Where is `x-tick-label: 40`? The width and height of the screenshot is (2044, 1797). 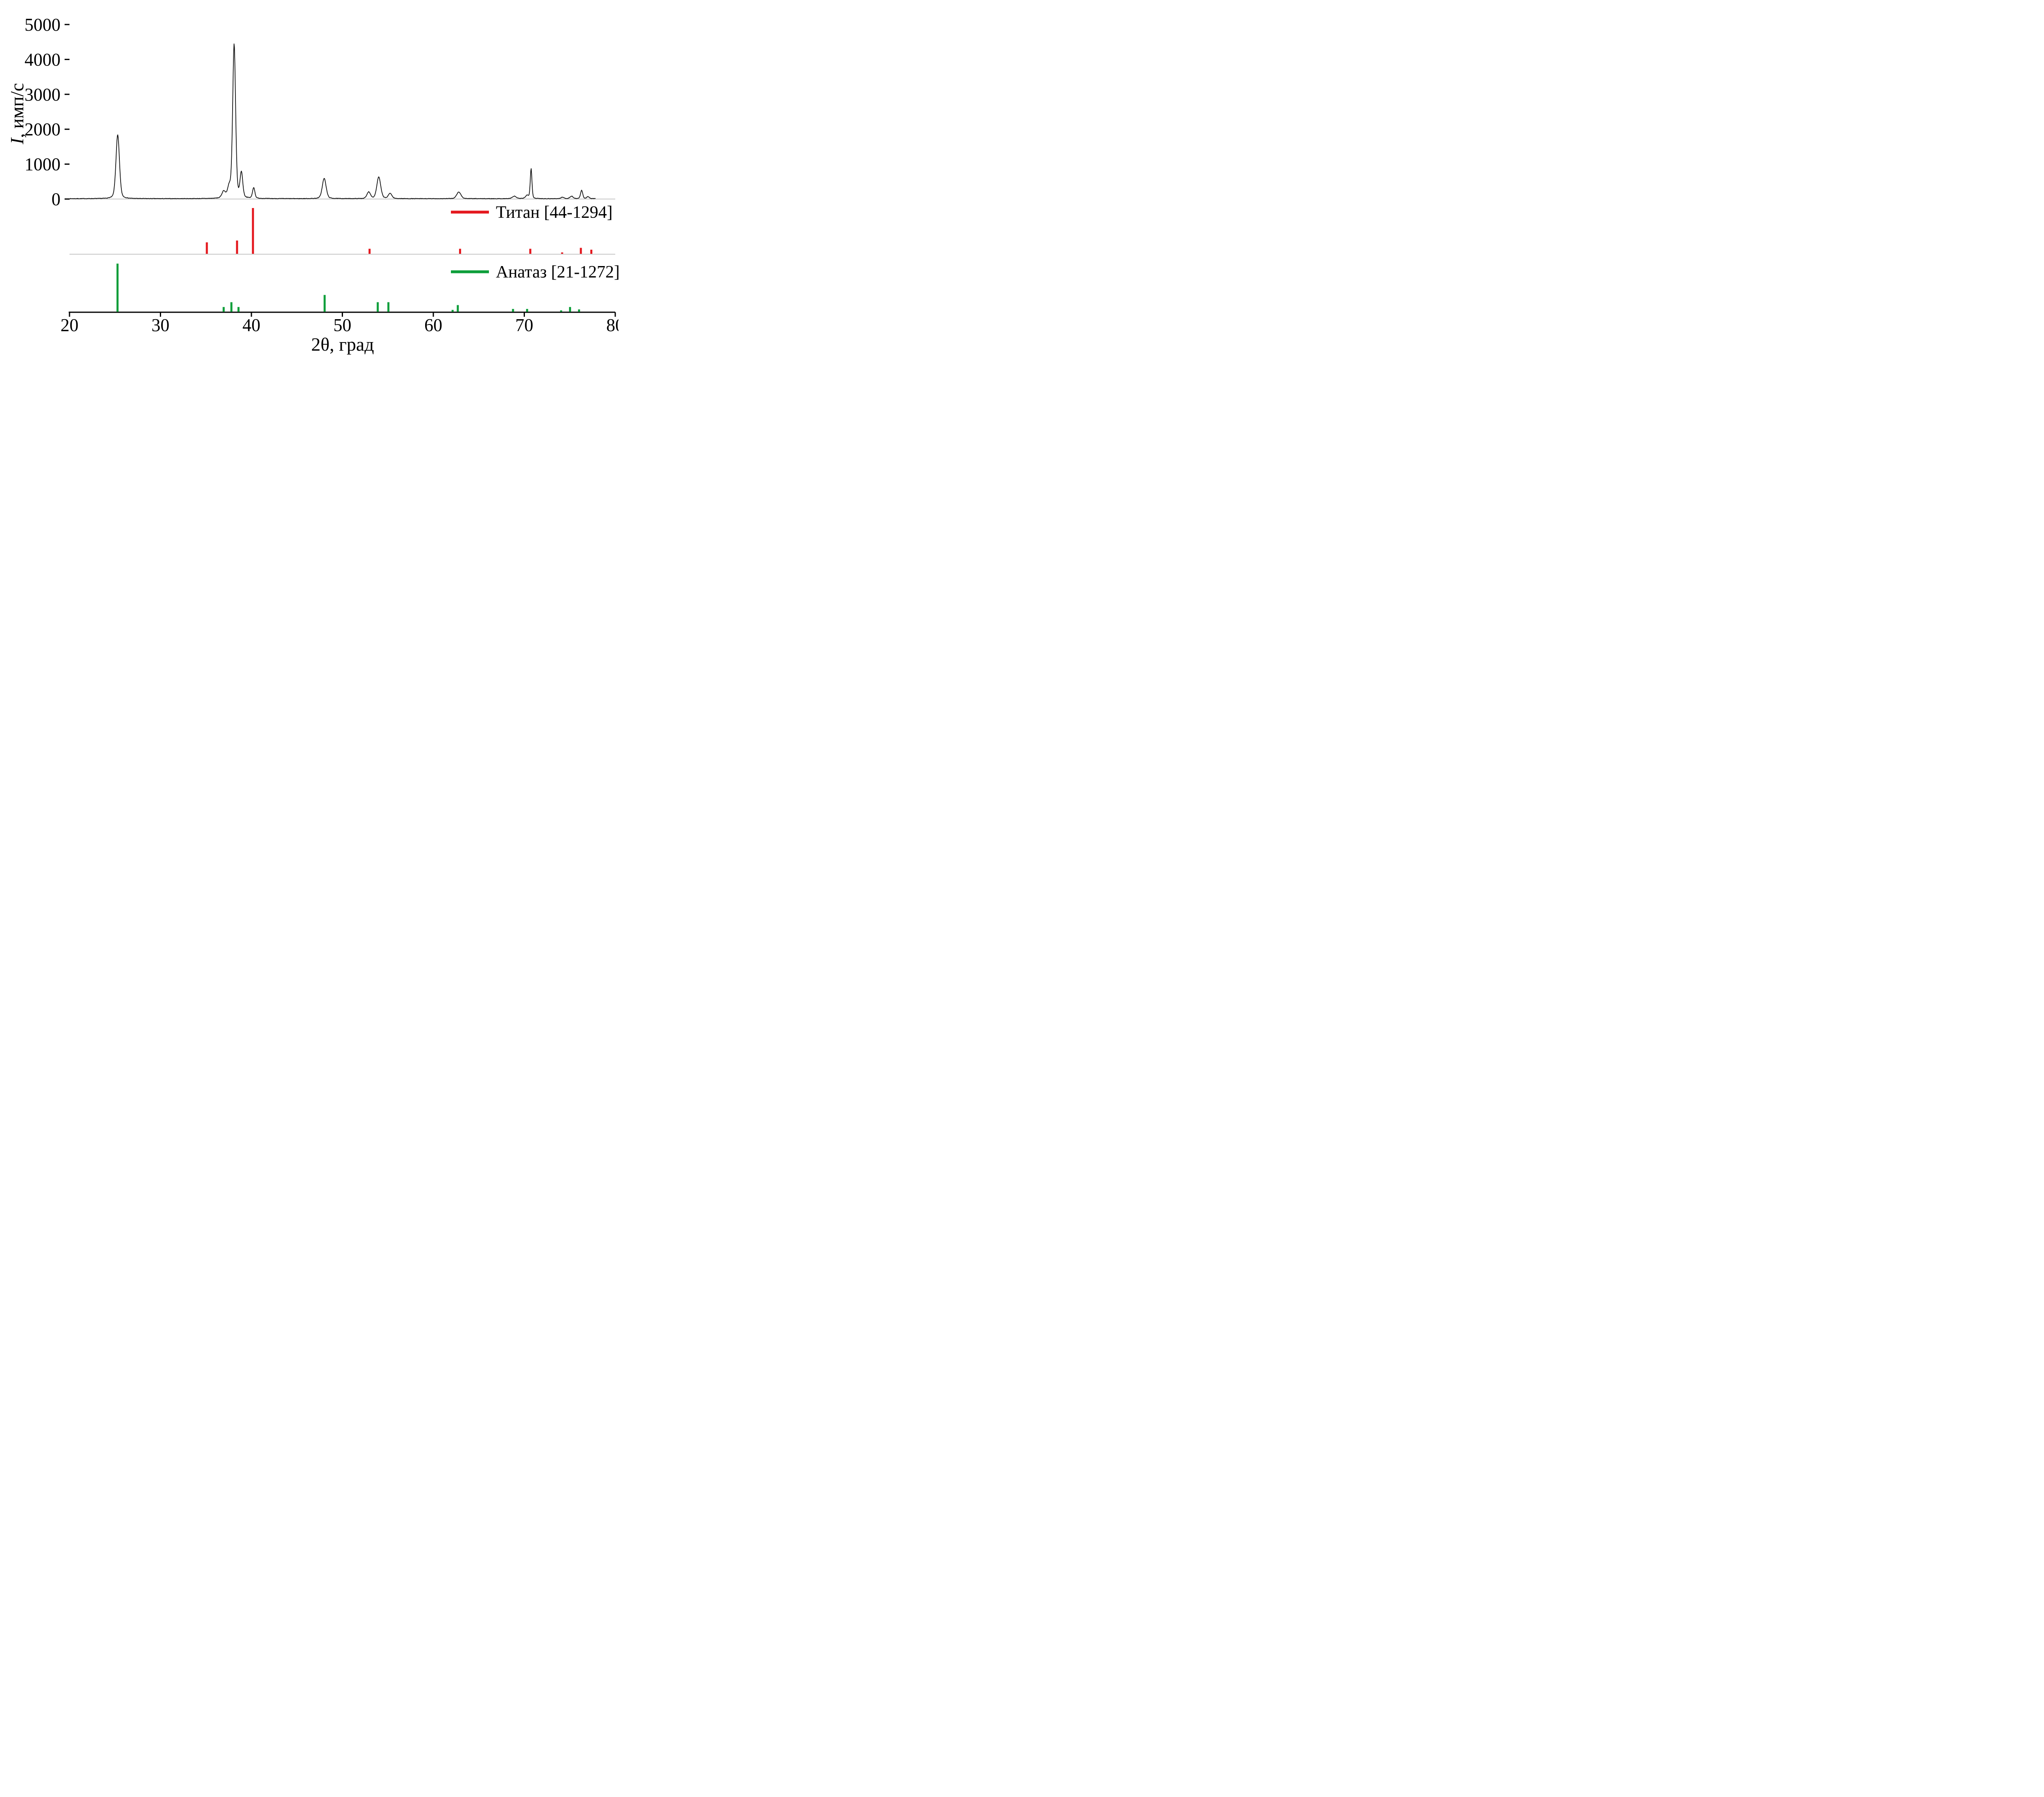
x-tick-label: 40 is located at coordinates (251, 325).